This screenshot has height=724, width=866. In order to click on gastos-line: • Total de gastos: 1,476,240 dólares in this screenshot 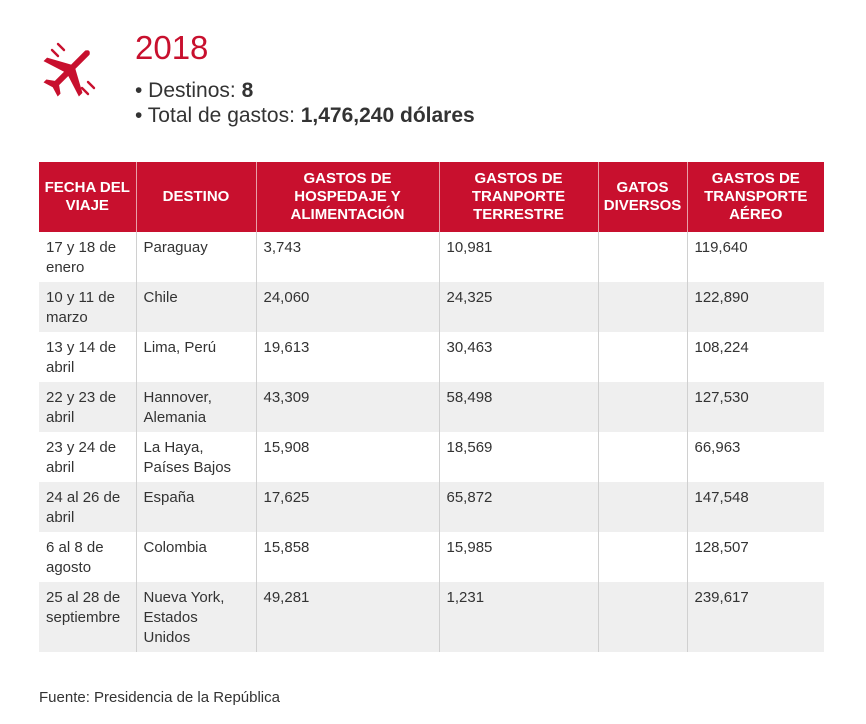, I will do `click(305, 115)`.